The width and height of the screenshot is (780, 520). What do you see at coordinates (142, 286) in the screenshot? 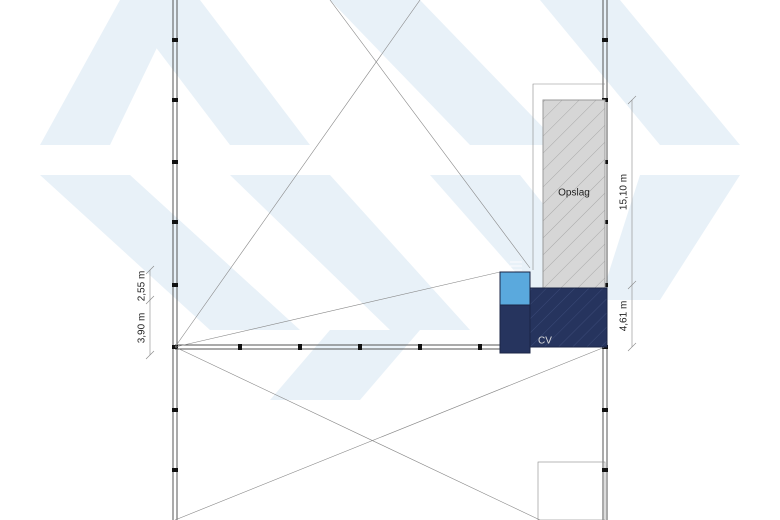
I see `dimension-label: 2,55 m` at bounding box center [142, 286].